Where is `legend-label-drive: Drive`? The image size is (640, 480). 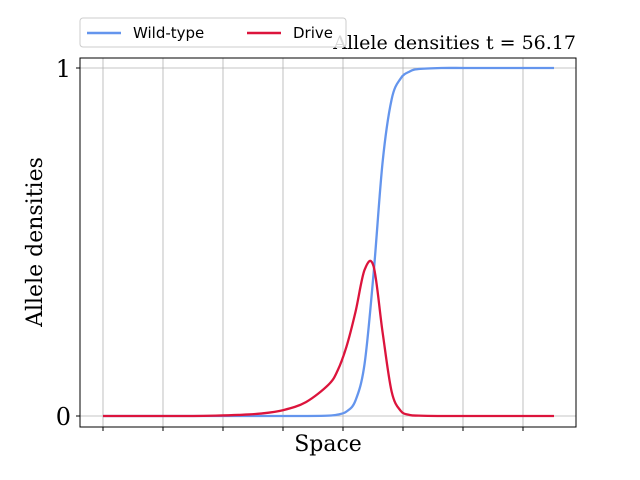 legend-label-drive: Drive is located at coordinates (313, 33).